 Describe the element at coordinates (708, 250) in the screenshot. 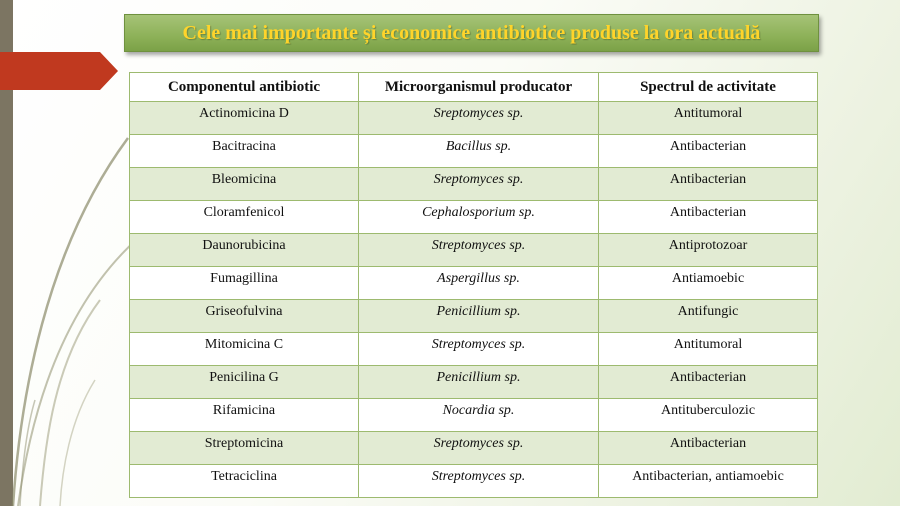

I see `activity-cell: Antiprotozoar` at that location.